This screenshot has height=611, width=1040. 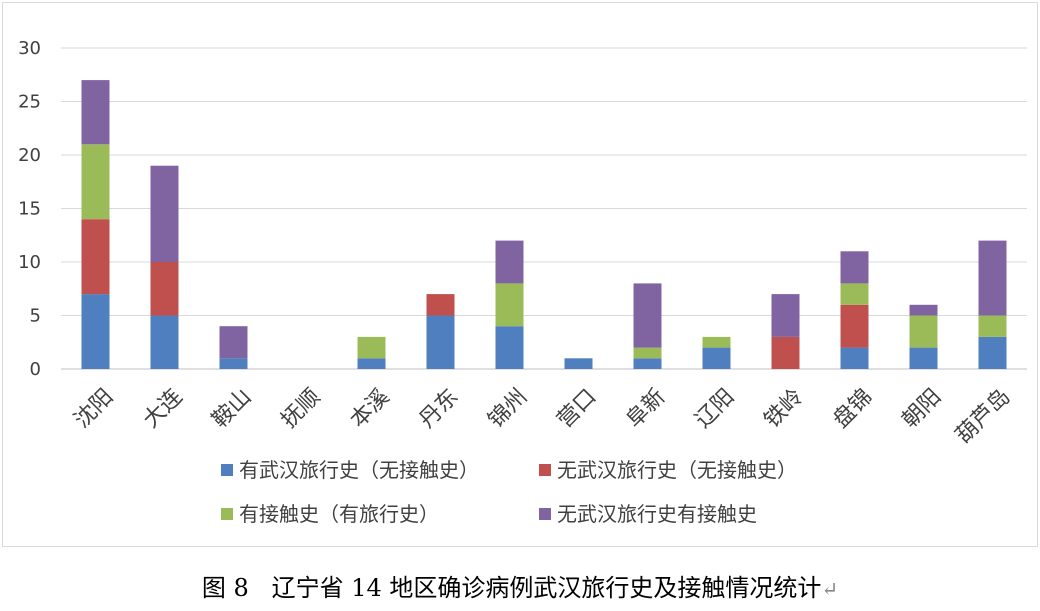 I want to click on x-tick-label: 丹东, so click(x=439, y=408).